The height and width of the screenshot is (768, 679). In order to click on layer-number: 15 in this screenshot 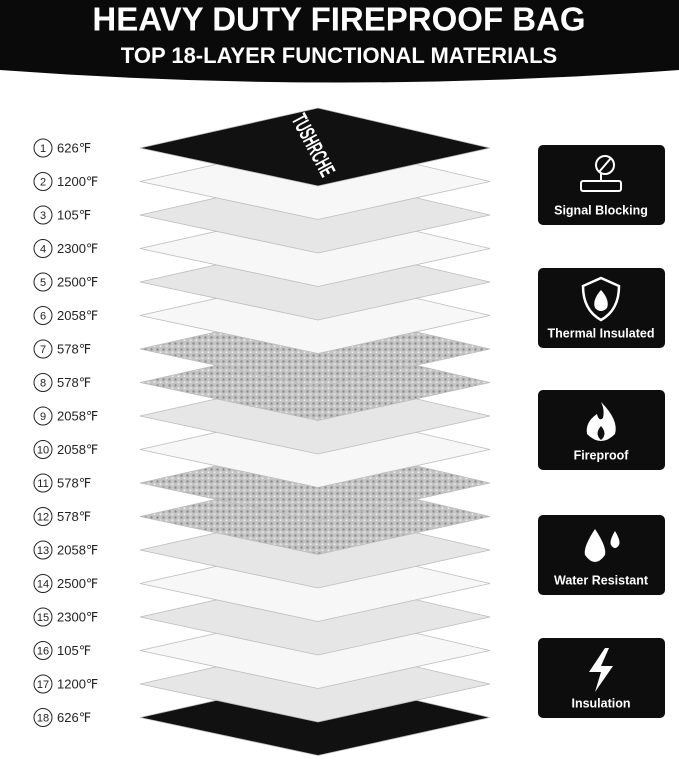, I will do `click(43, 618)`.